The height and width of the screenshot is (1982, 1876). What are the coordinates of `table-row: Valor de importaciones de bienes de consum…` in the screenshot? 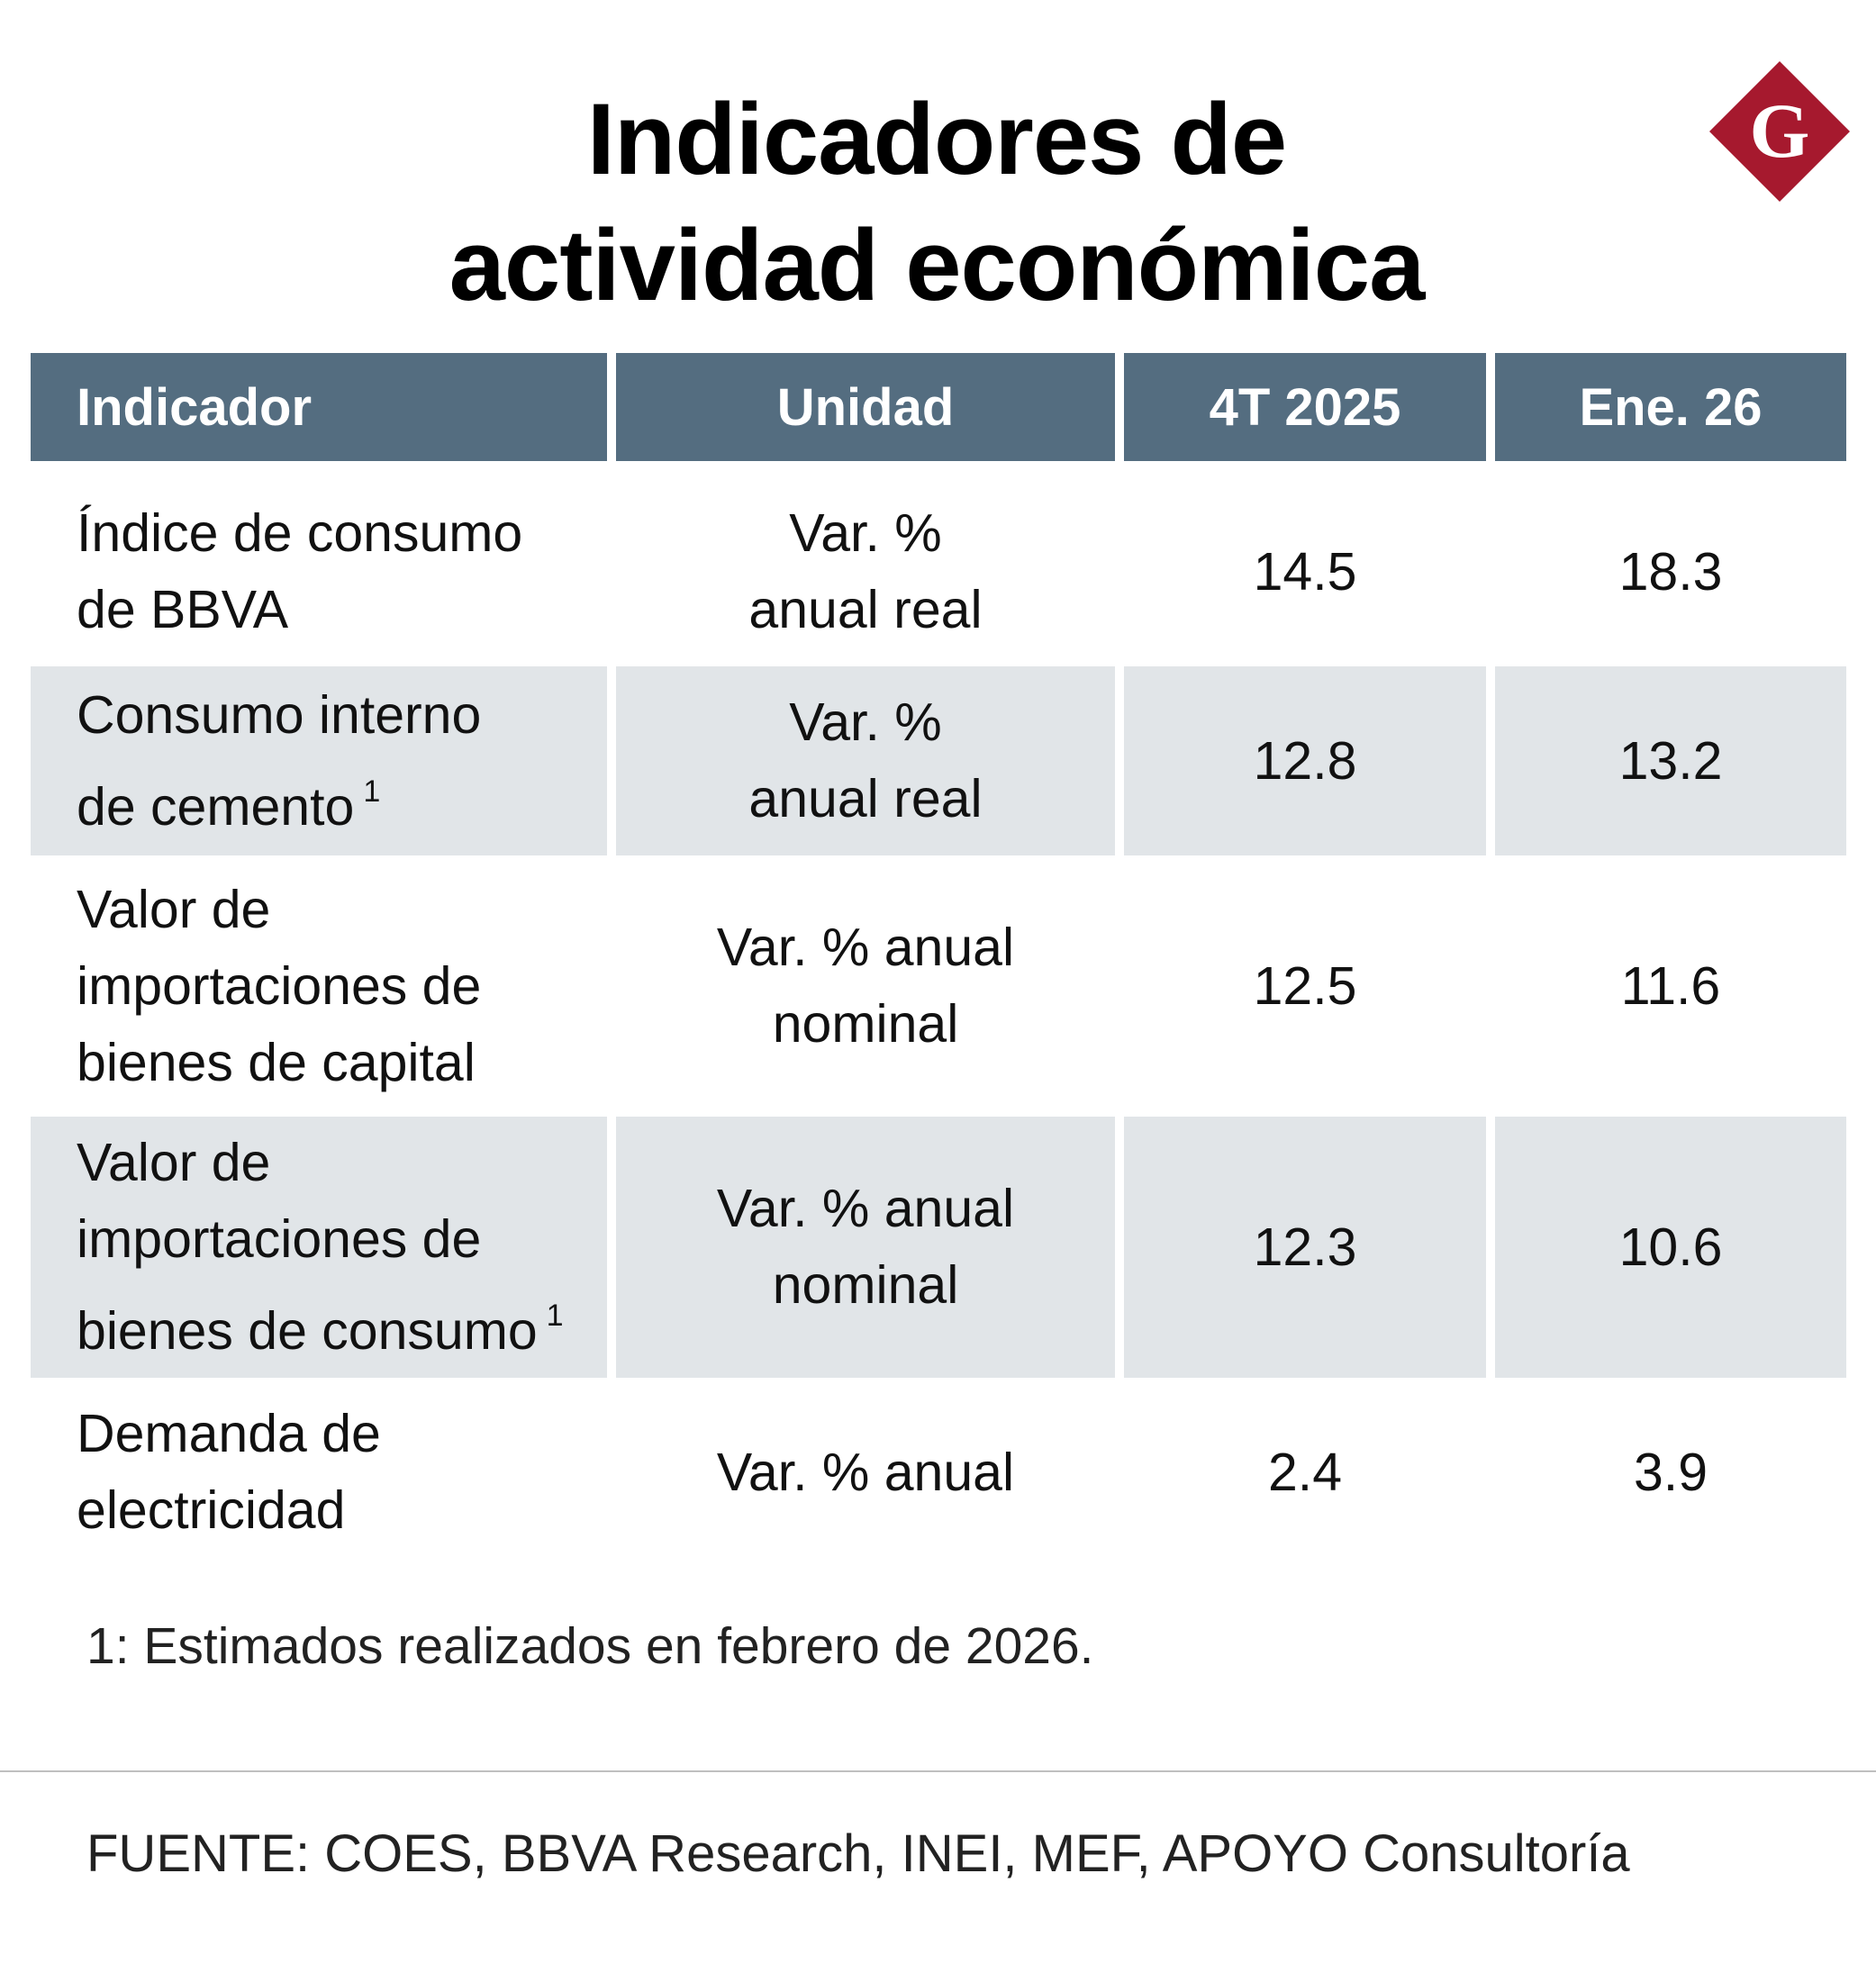 It's located at (938, 1248).